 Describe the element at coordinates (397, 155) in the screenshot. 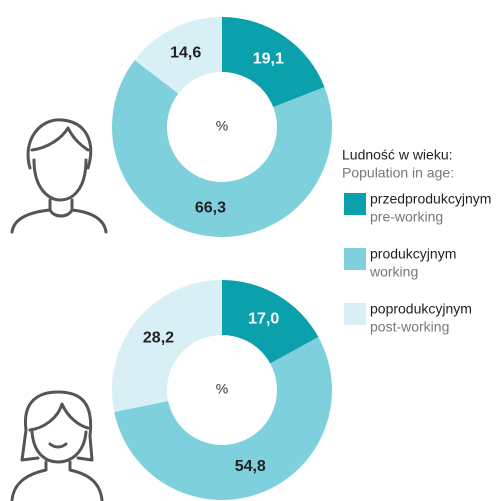

I see `legend-title: Ludność w wieku:` at that location.